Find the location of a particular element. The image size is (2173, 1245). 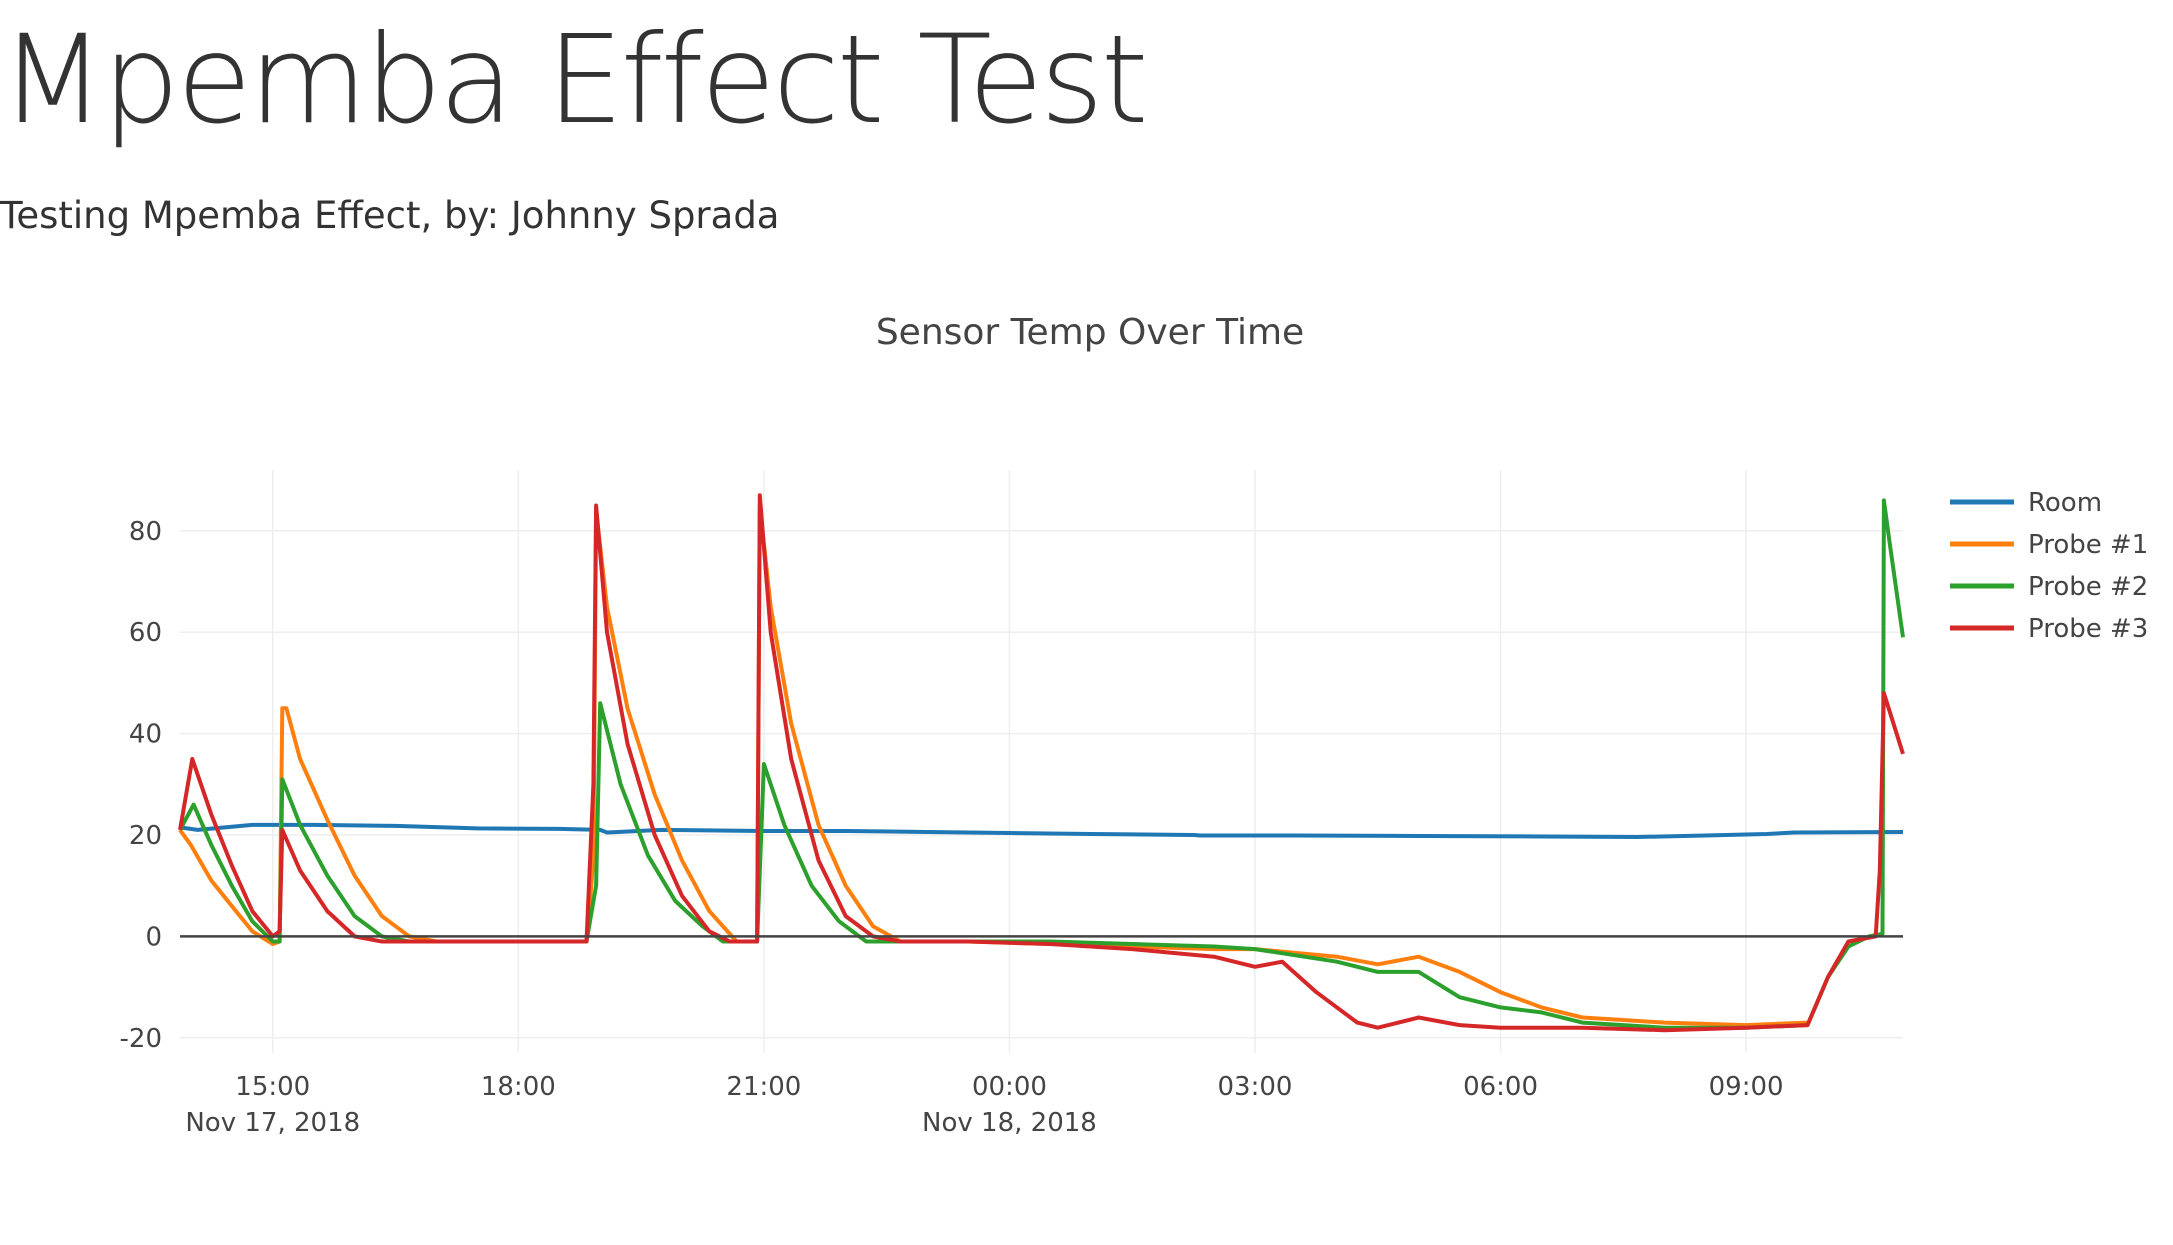

y-tick-label: 0 is located at coordinates (153, 937).